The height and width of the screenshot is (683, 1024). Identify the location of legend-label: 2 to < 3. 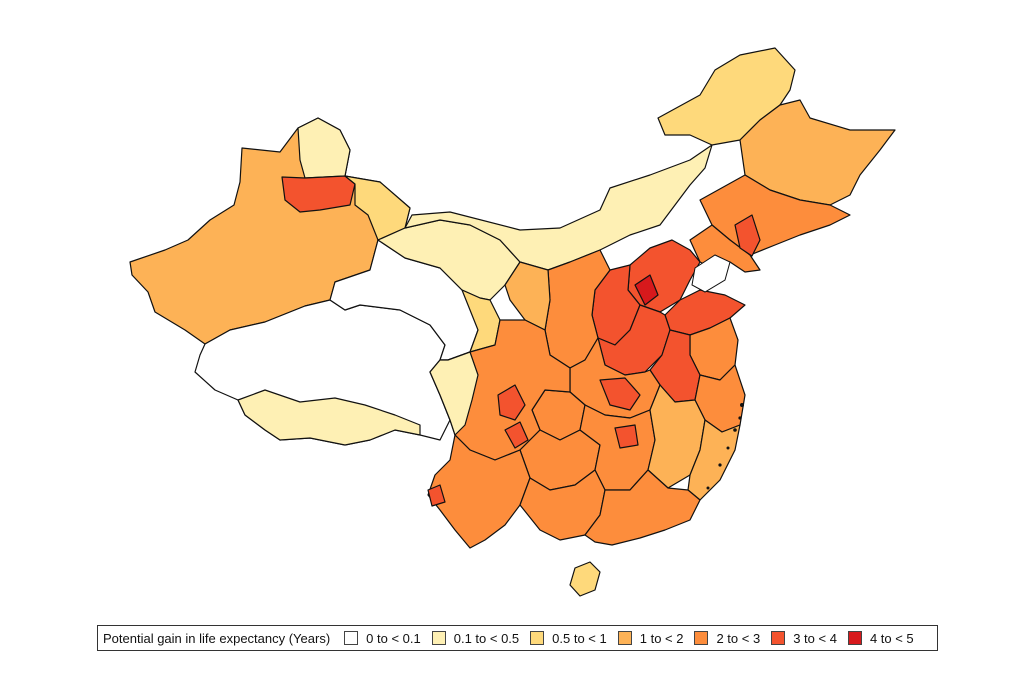
(738, 638).